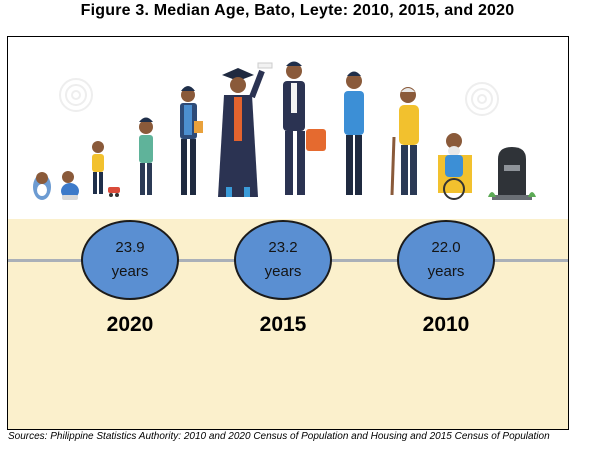  What do you see at coordinates (130, 247) in the screenshot?
I see `median-age-value: 23.9` at bounding box center [130, 247].